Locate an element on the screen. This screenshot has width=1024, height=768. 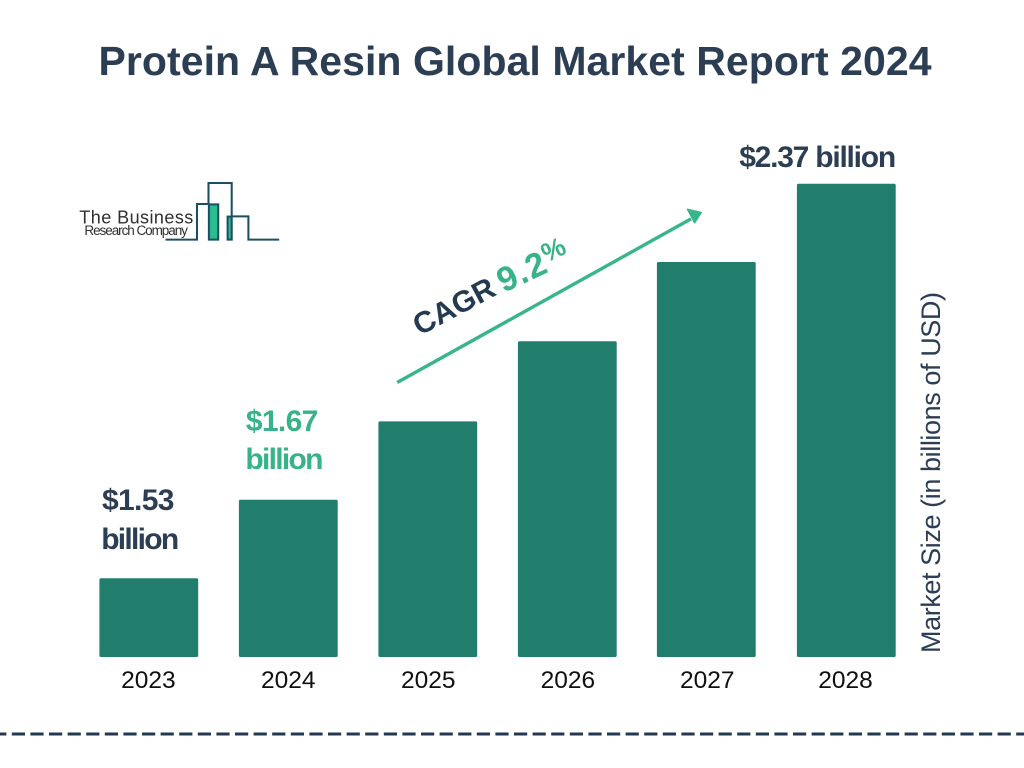
svg-text: Research Company is located at coordinates (136, 230).